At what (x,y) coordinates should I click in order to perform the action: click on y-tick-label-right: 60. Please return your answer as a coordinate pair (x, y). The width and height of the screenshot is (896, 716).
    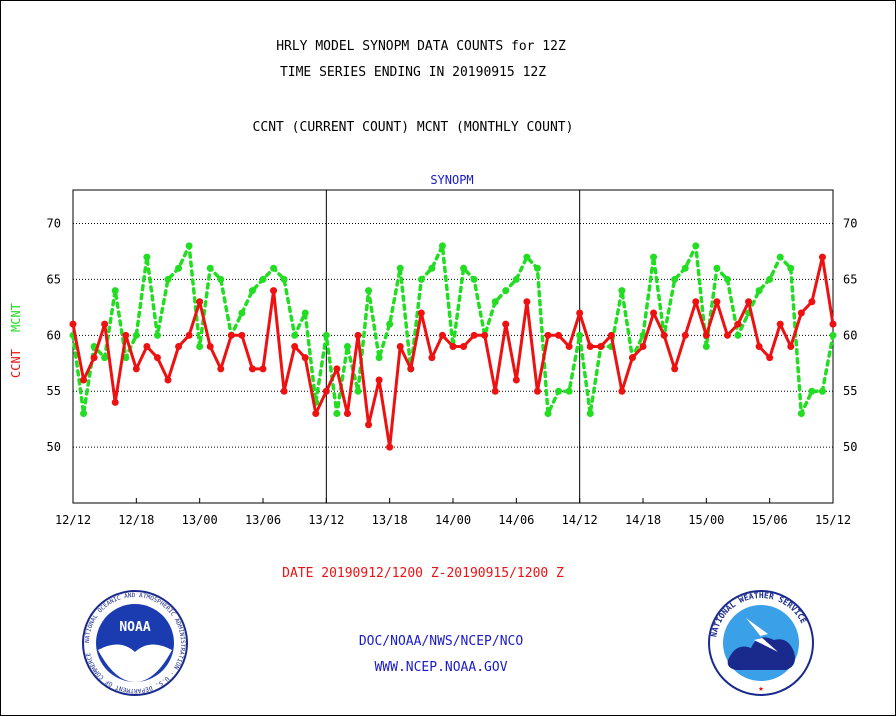
    Looking at the image, I should click on (850, 335).